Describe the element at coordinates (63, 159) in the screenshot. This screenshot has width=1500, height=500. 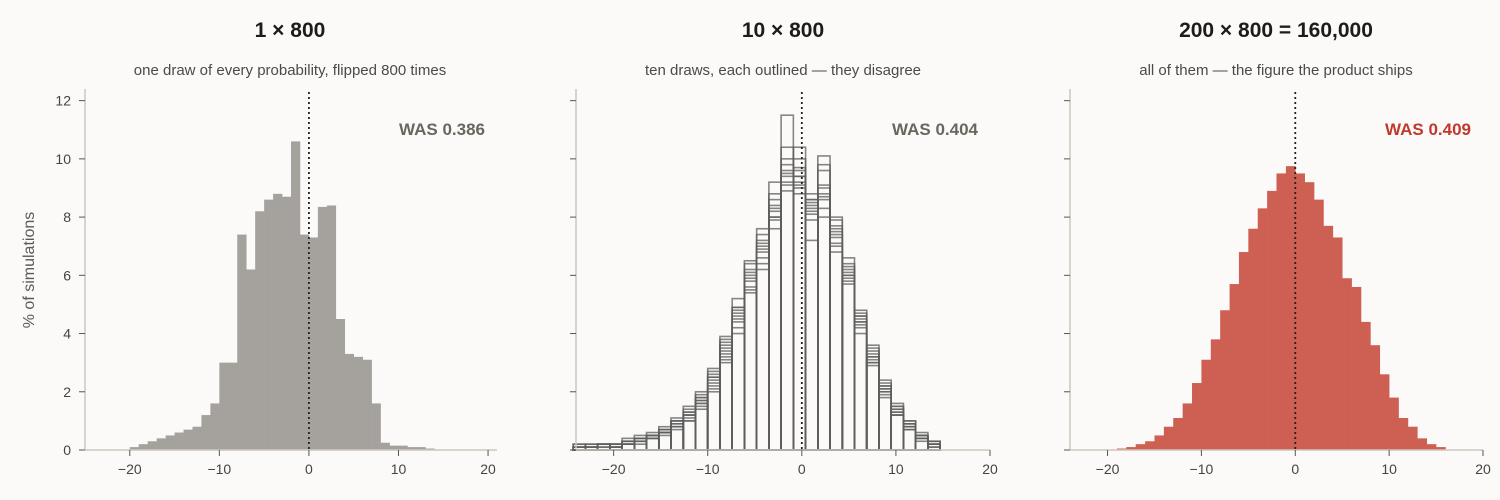
I see `y-tick-label: 10` at that location.